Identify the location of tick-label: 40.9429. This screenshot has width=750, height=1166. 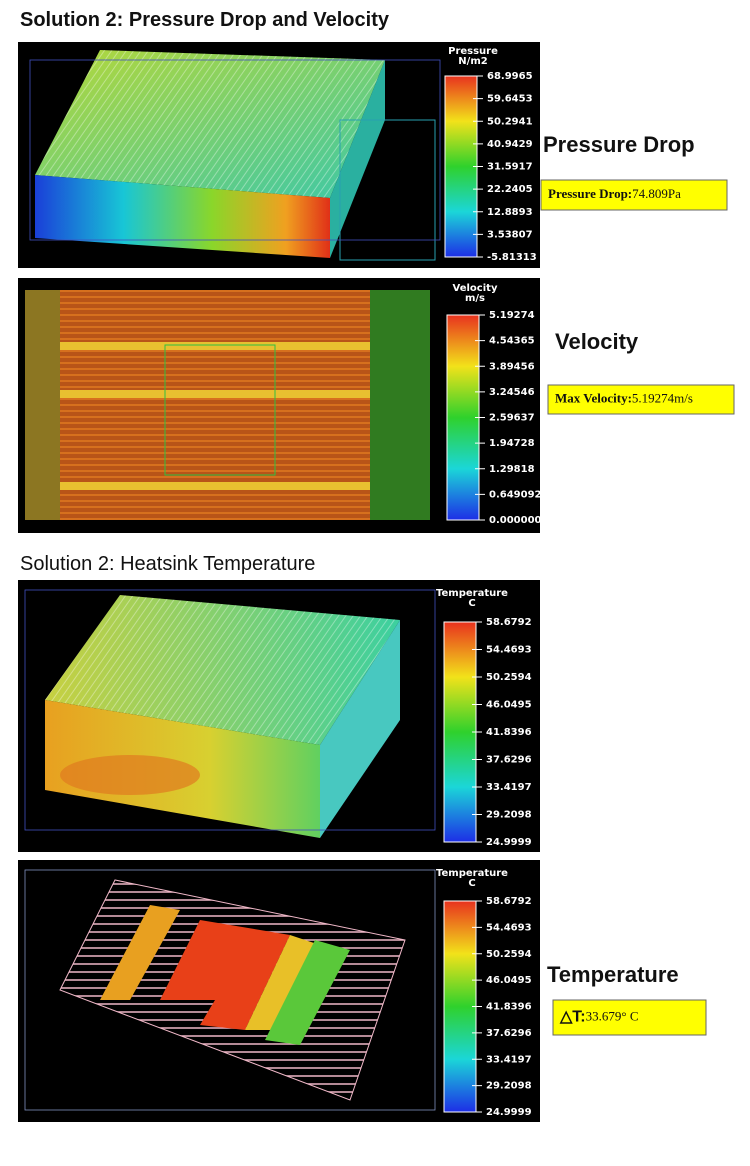
(510, 144).